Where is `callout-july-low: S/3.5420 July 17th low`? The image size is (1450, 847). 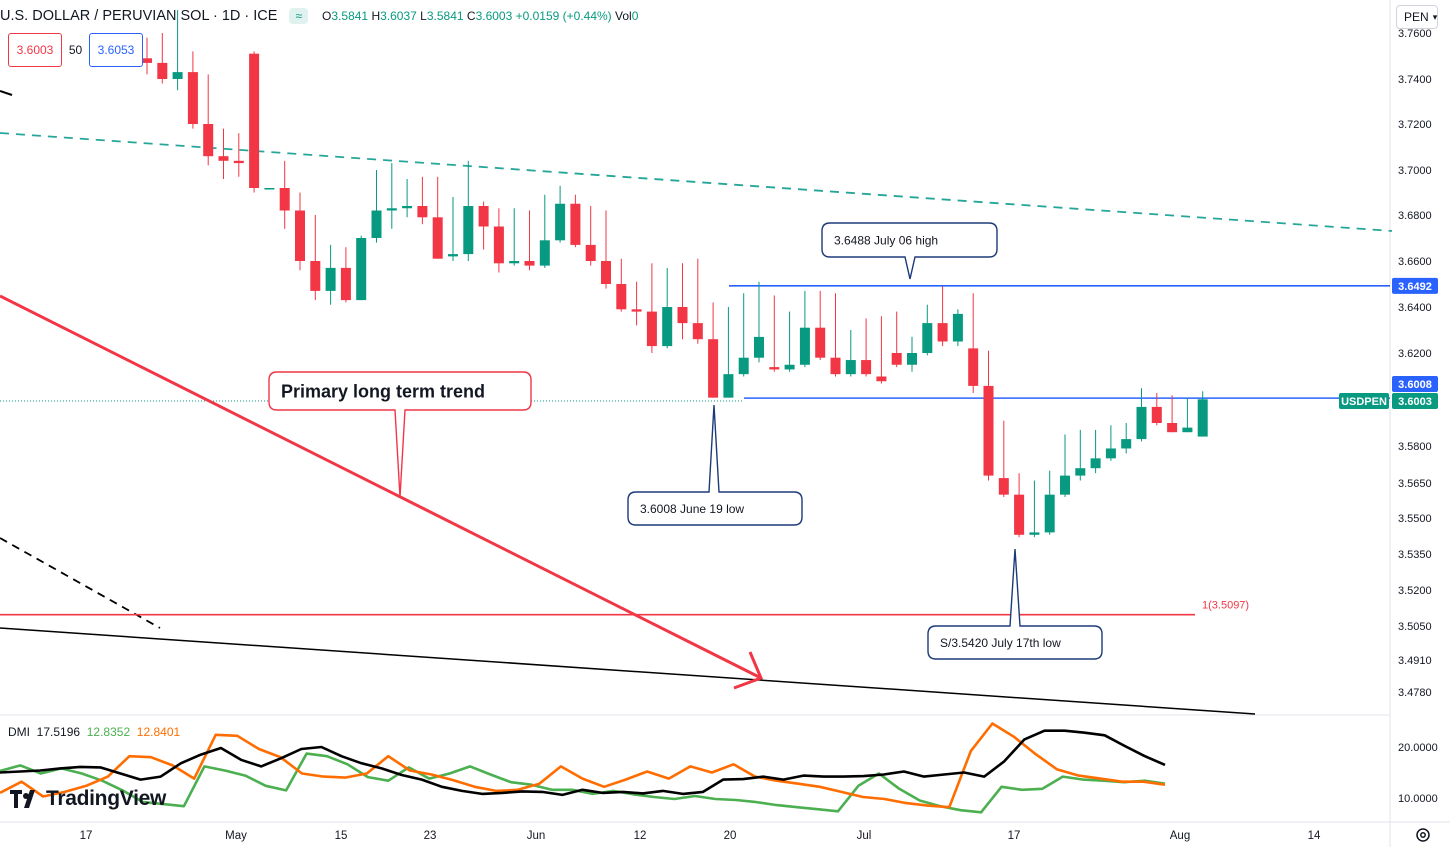 callout-july-low: S/3.5420 July 17th low is located at coordinates (1015, 604).